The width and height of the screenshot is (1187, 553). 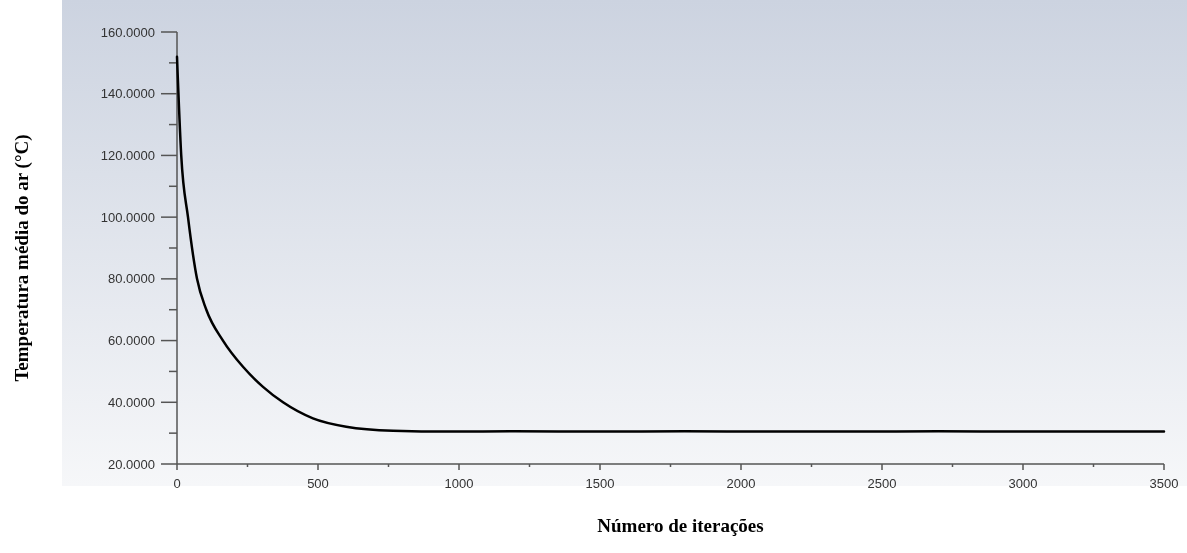 What do you see at coordinates (600, 483) in the screenshot?
I see `x-tick-label: 1500` at bounding box center [600, 483].